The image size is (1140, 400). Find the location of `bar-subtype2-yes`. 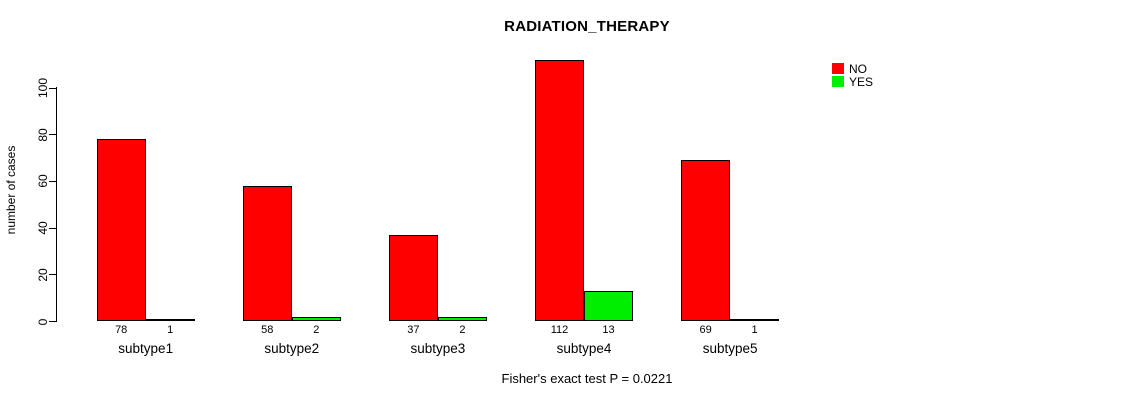

bar-subtype2-yes is located at coordinates (316, 319).